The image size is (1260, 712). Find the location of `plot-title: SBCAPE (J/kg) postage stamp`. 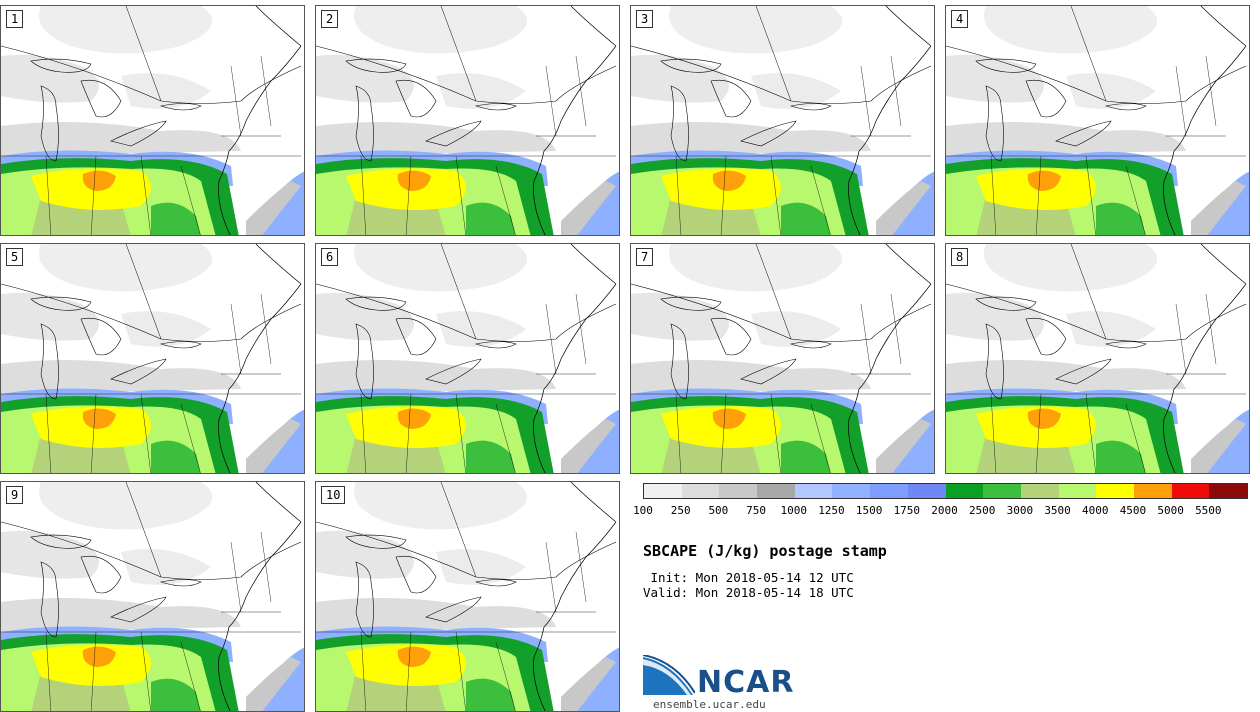

plot-title: SBCAPE (J/kg) postage stamp is located at coordinates (765, 551).